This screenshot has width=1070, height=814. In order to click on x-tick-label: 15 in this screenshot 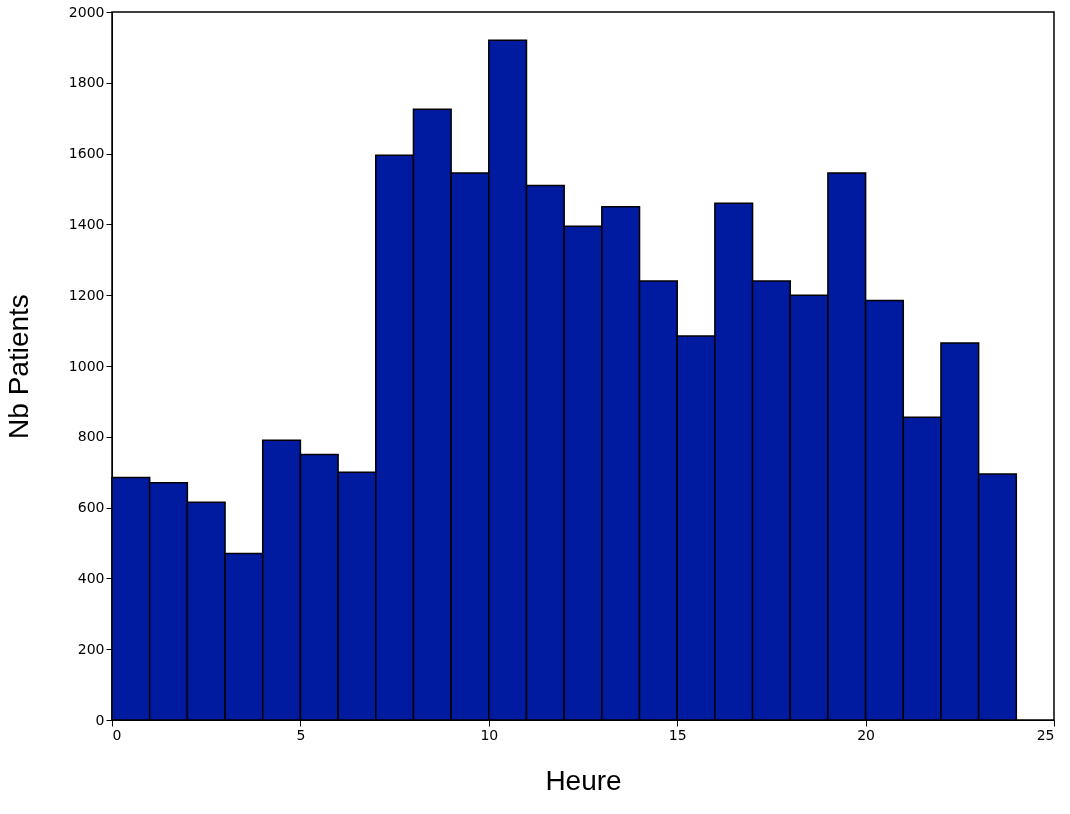, I will do `click(677, 734)`.